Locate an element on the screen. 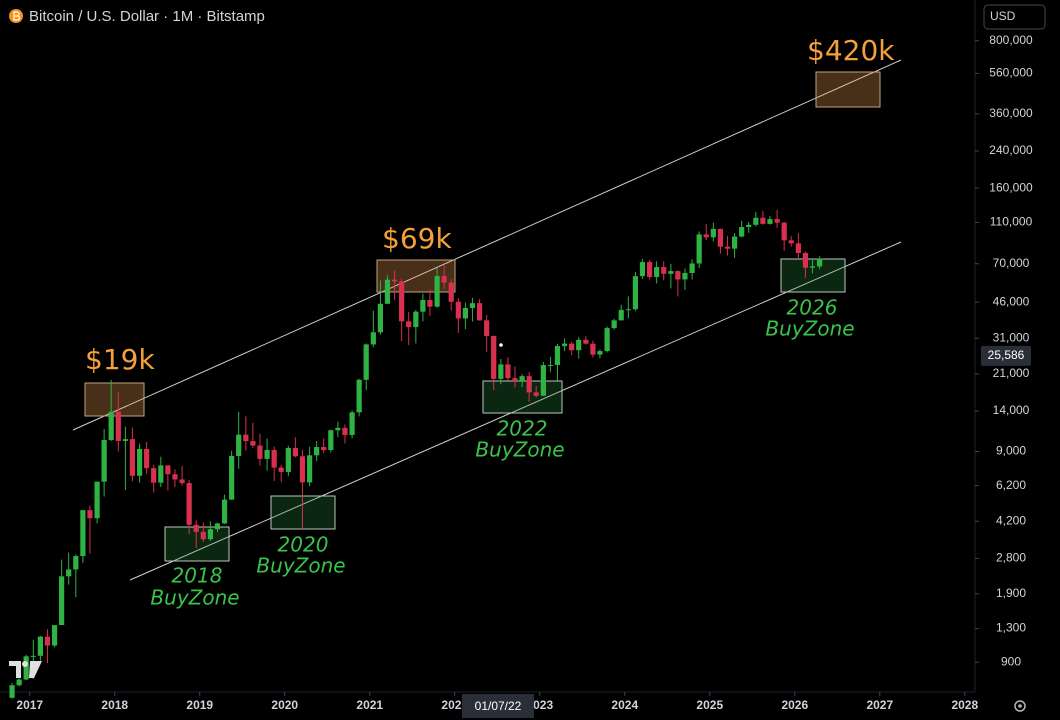  price-target-label: $420k is located at coordinates (851, 50).